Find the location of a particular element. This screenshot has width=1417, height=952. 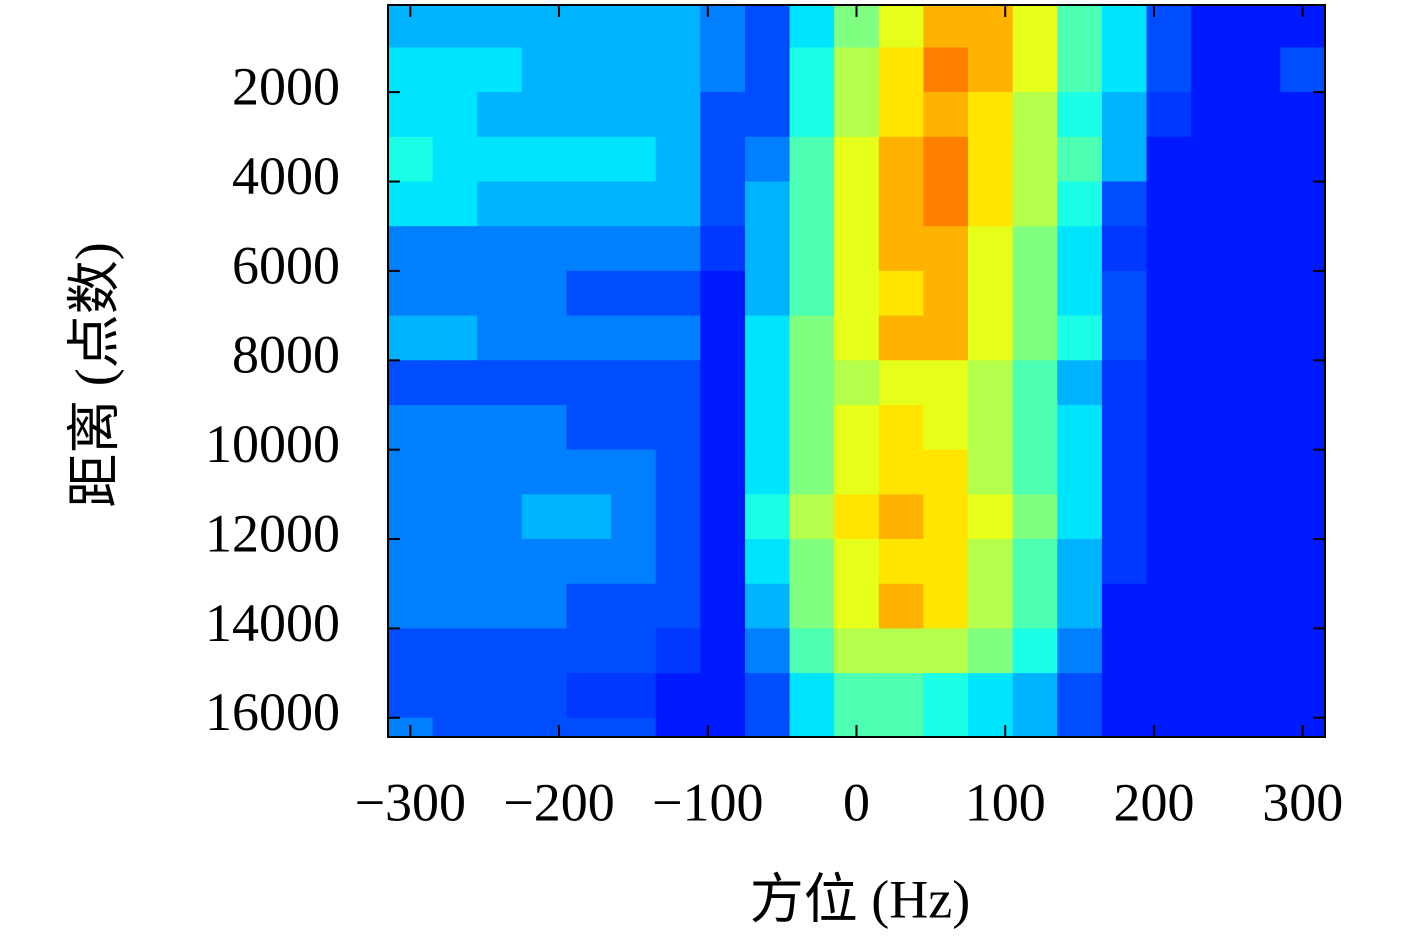

y-tick-label: 14000 is located at coordinates (272, 623).